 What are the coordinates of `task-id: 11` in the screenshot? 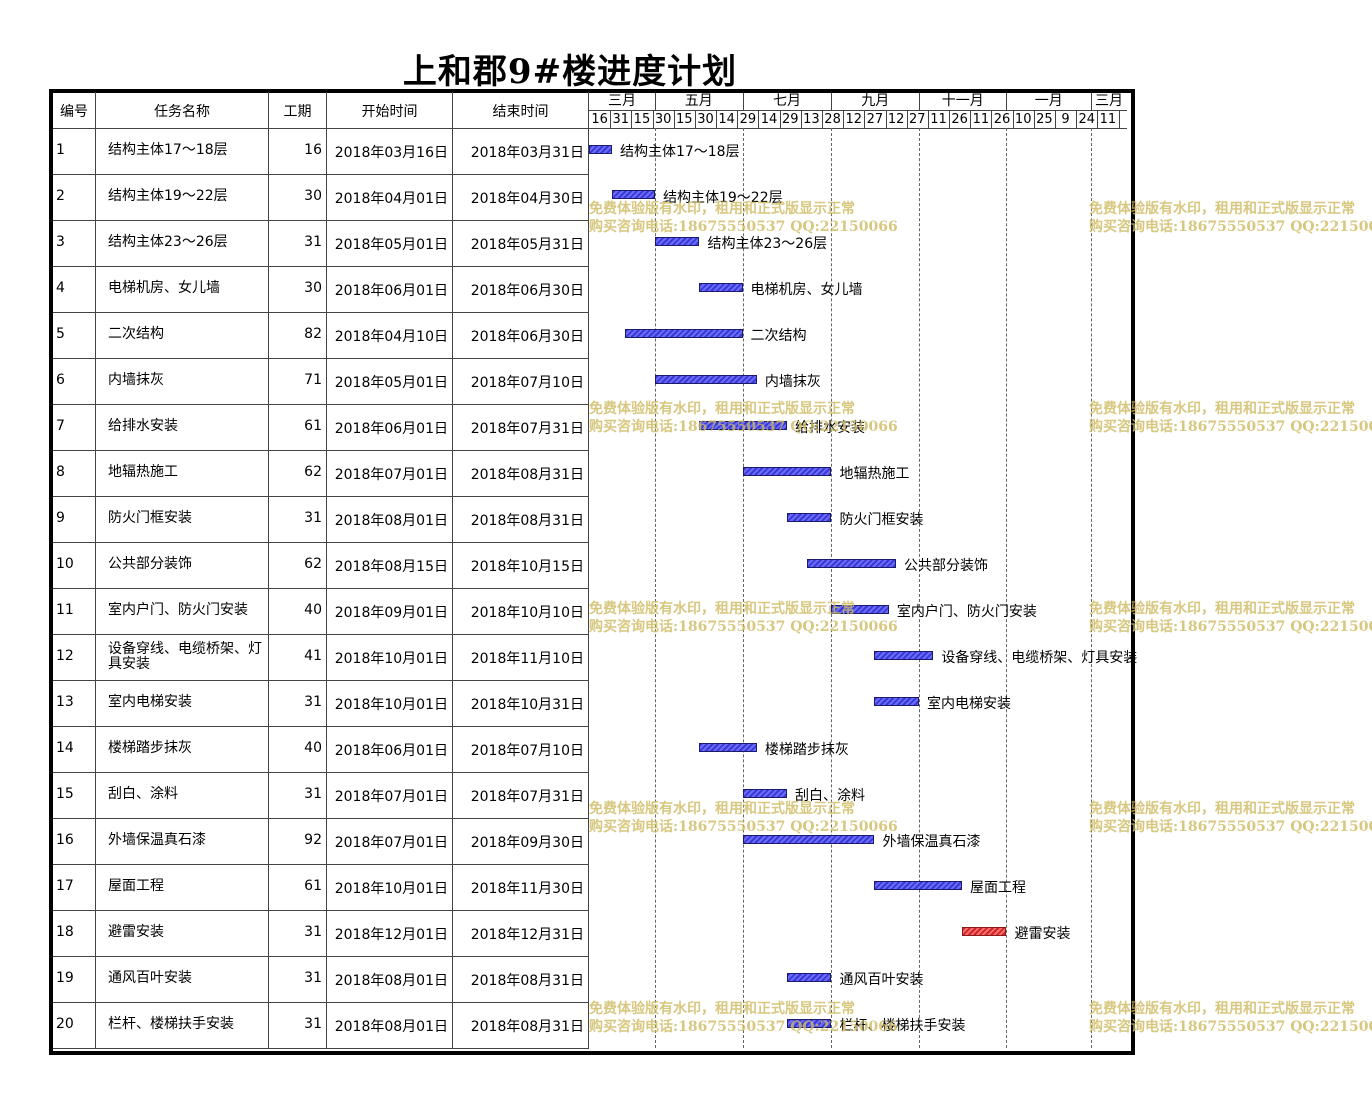 It's located at (65, 610).